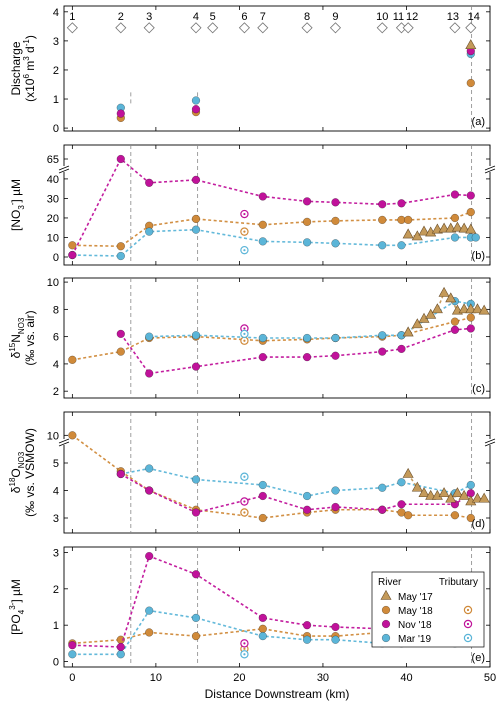 The height and width of the screenshot is (706, 500). Describe the element at coordinates (53, 180) in the screenshot. I see `y-tick-label: 40` at that location.